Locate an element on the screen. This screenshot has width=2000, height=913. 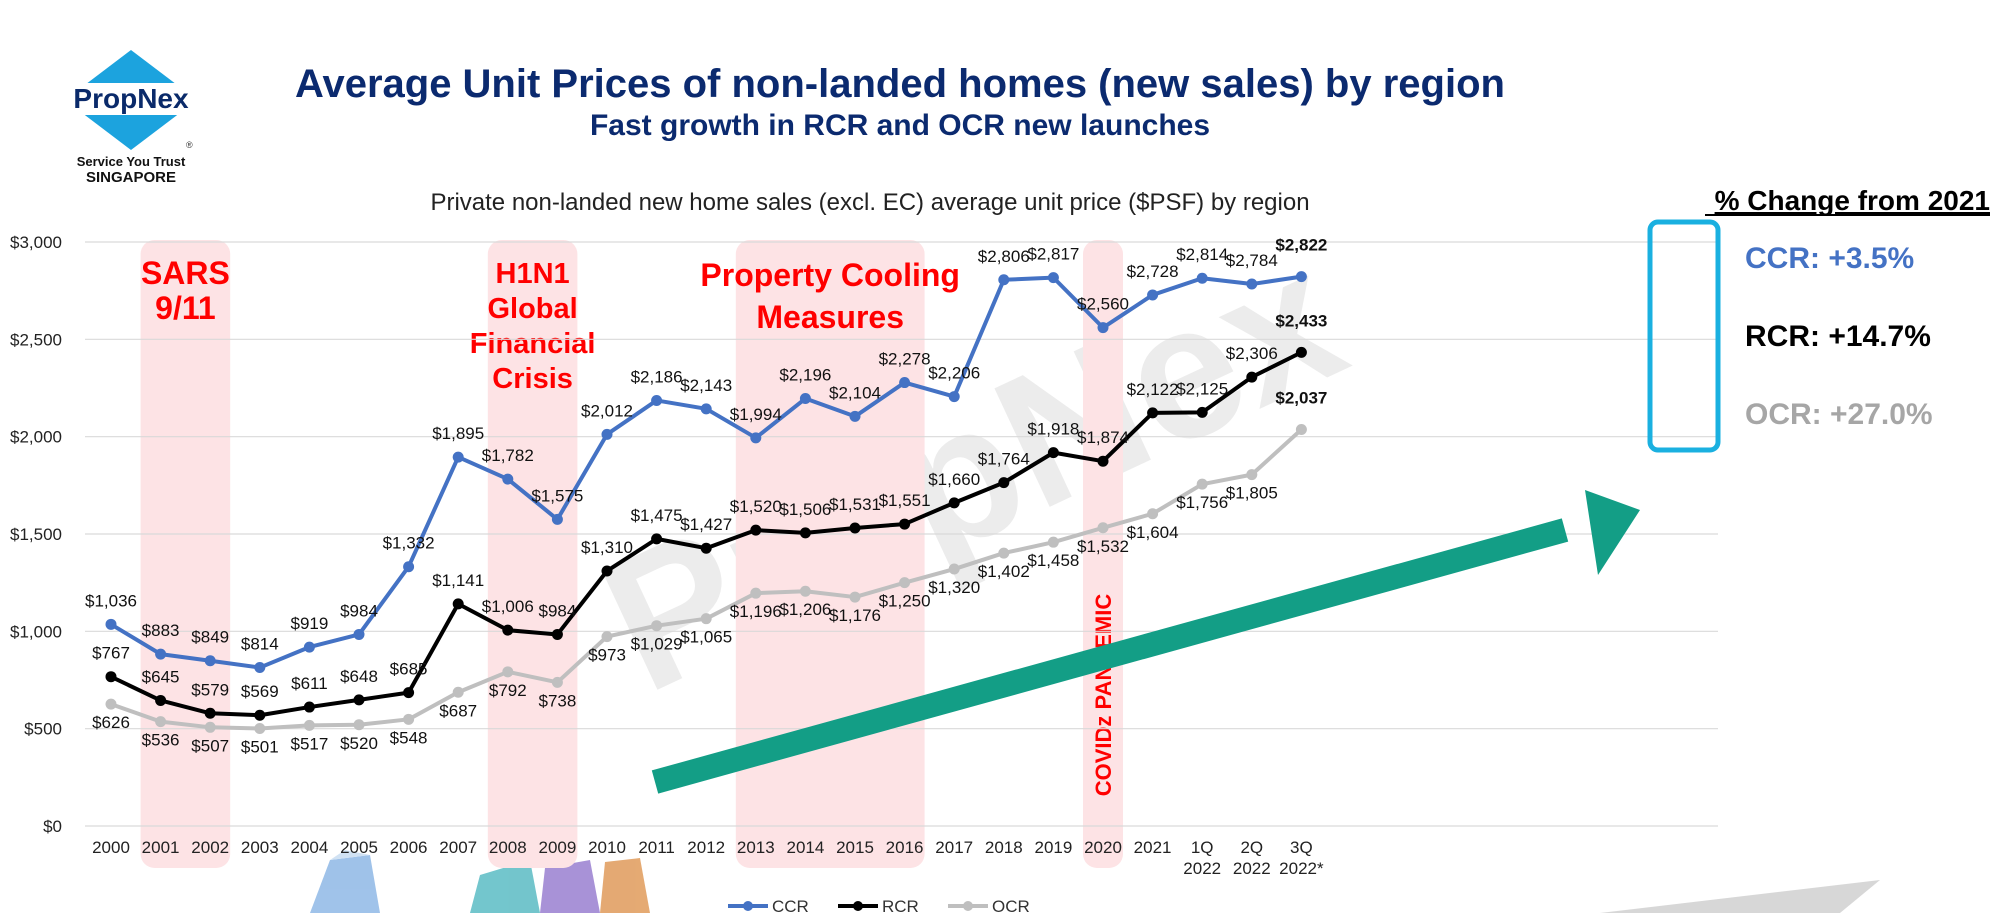
data-label-ocr: $687 is located at coordinates (458, 710).